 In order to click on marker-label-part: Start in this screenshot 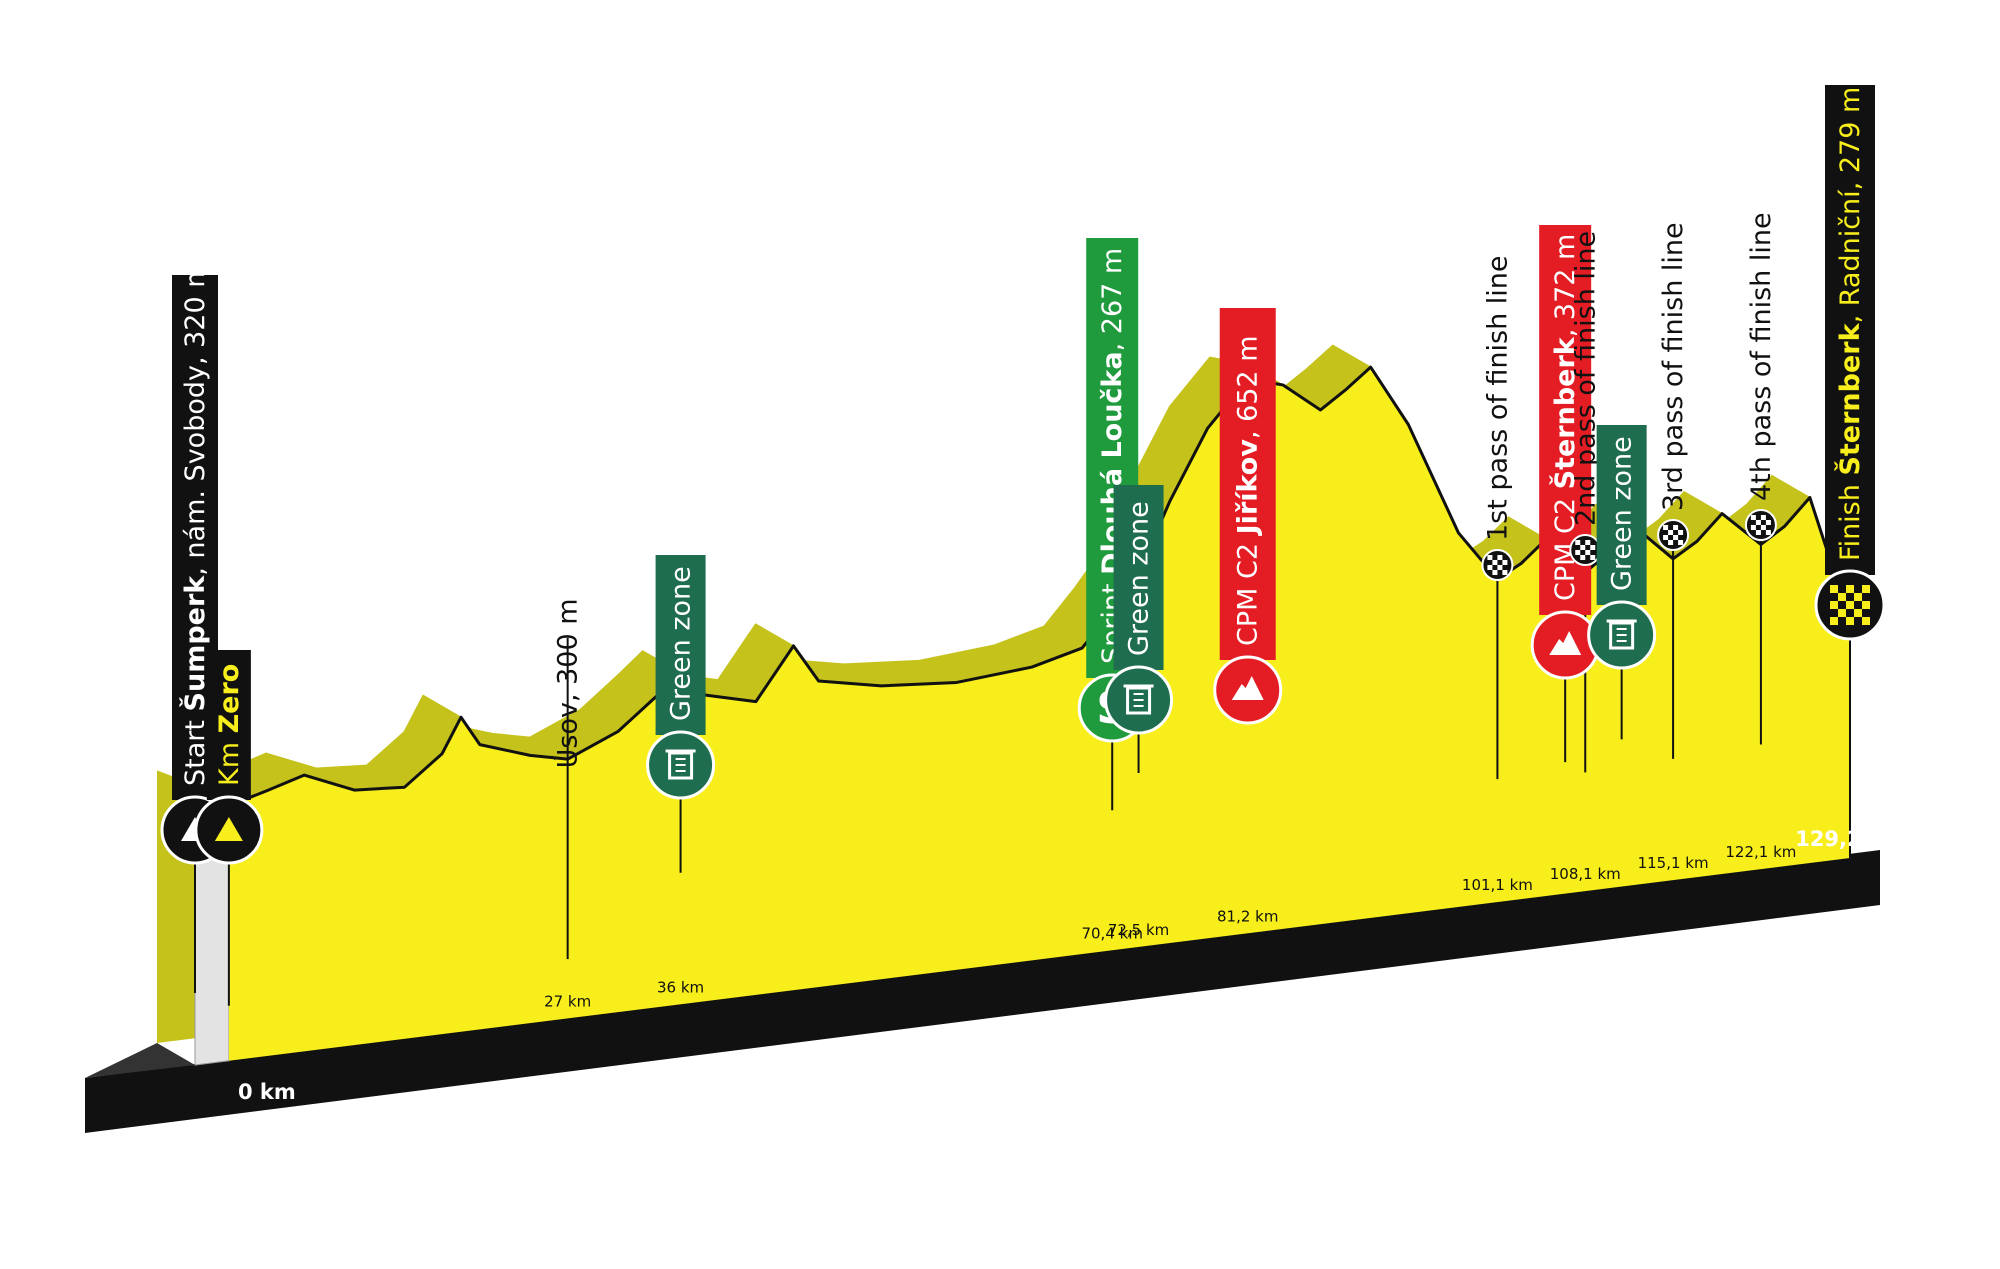, I will do `click(195, 748)`.